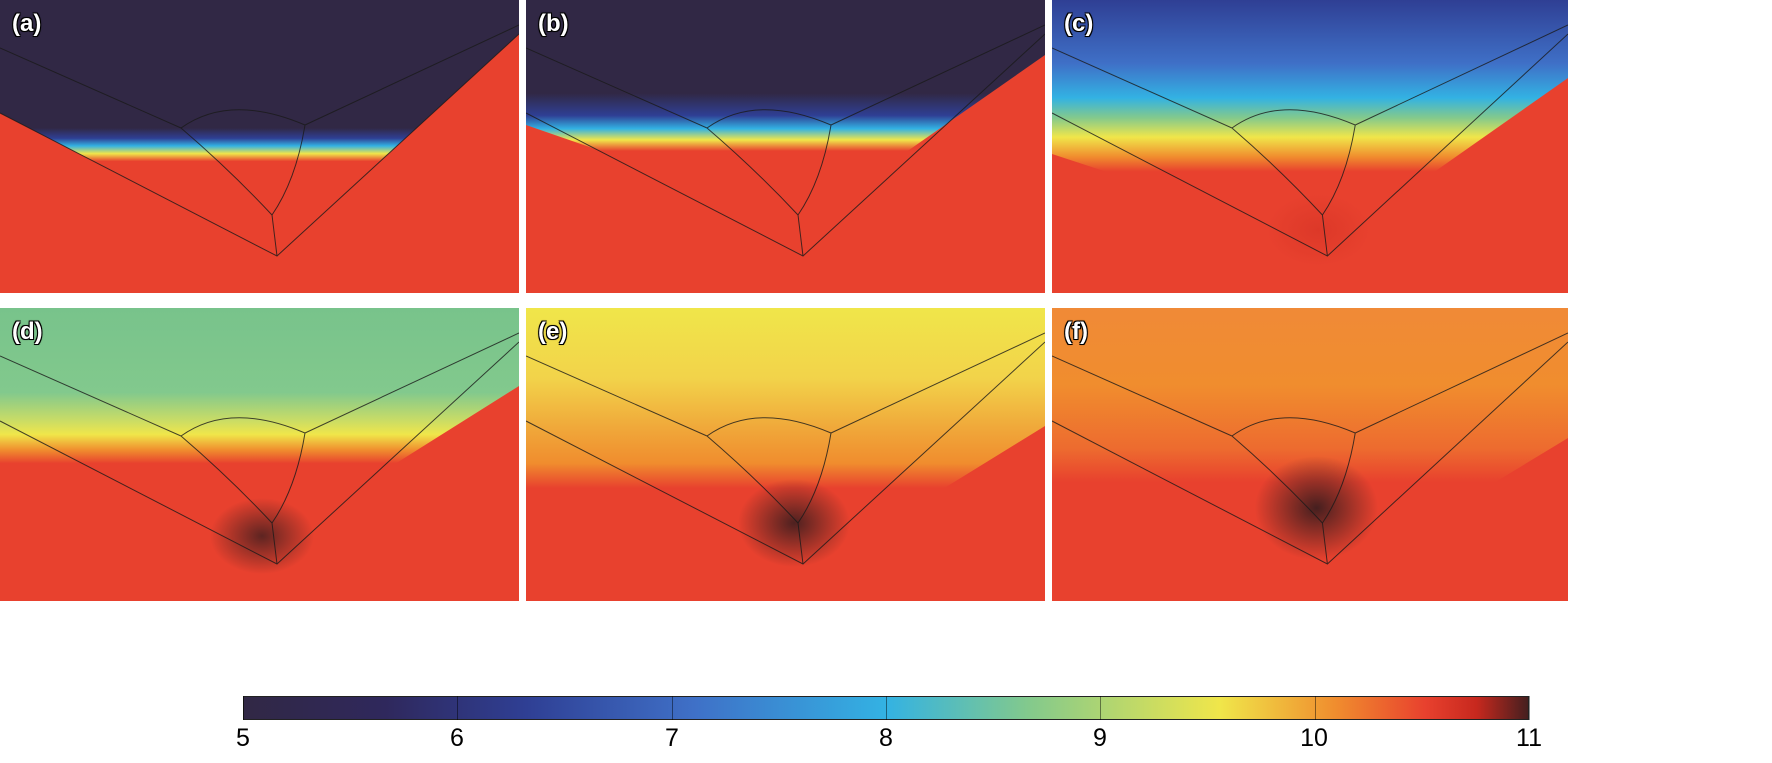 The height and width of the screenshot is (763, 1772). I want to click on panel-e-hotspot, so click(794, 523).